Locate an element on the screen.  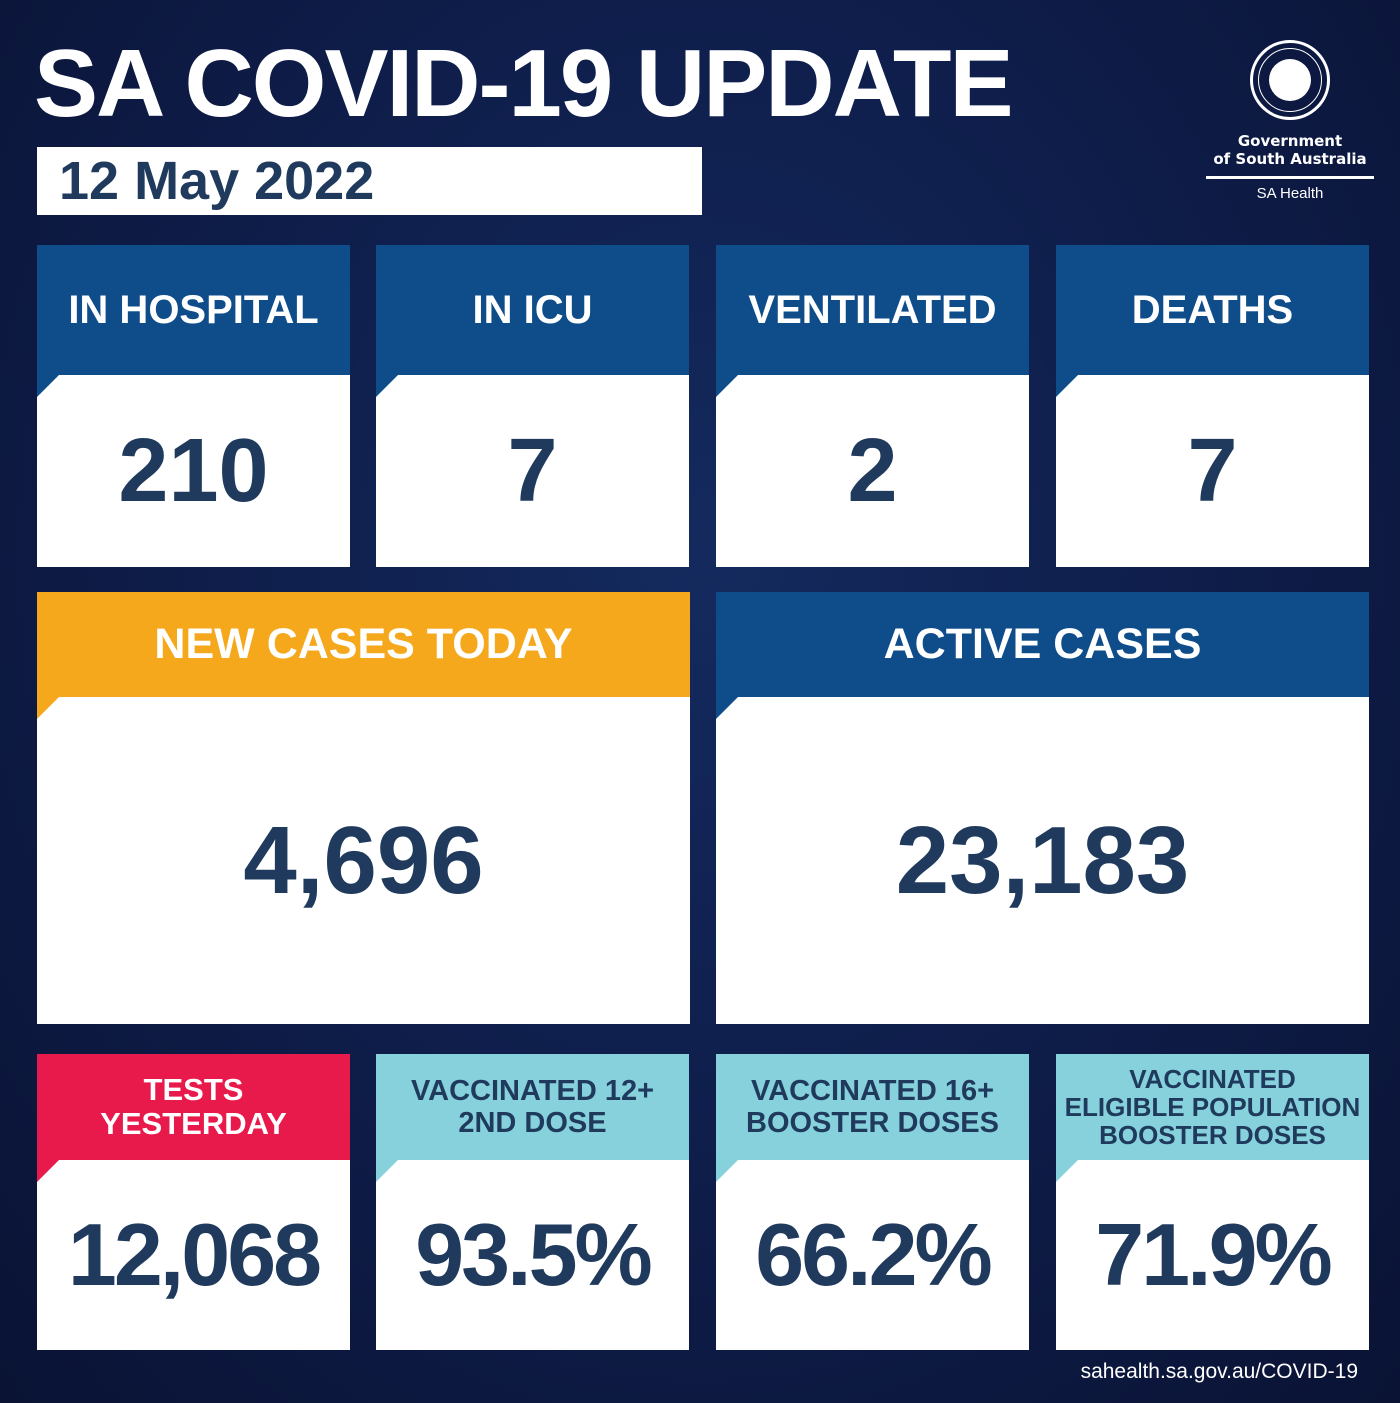
card-value: 210 is located at coordinates (193, 471).